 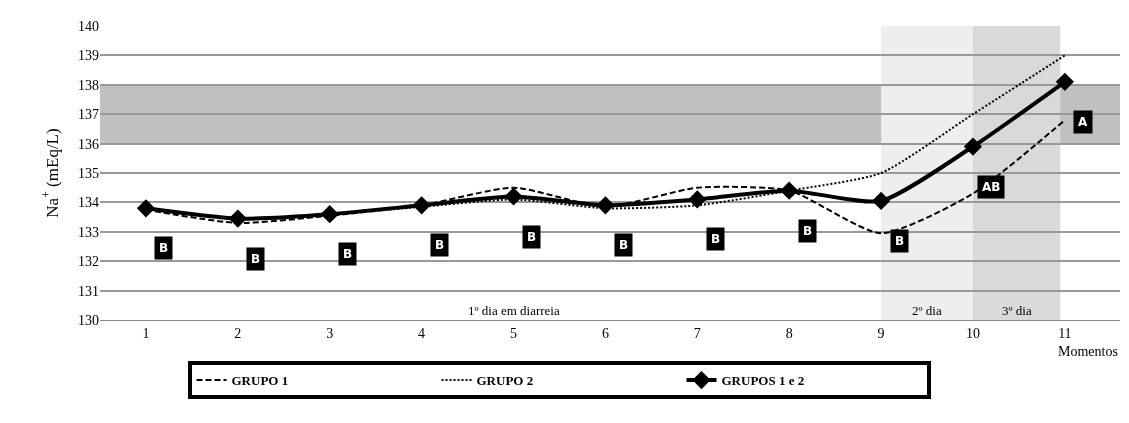 I want to click on x-tick-label: 11, so click(x=1065, y=333).